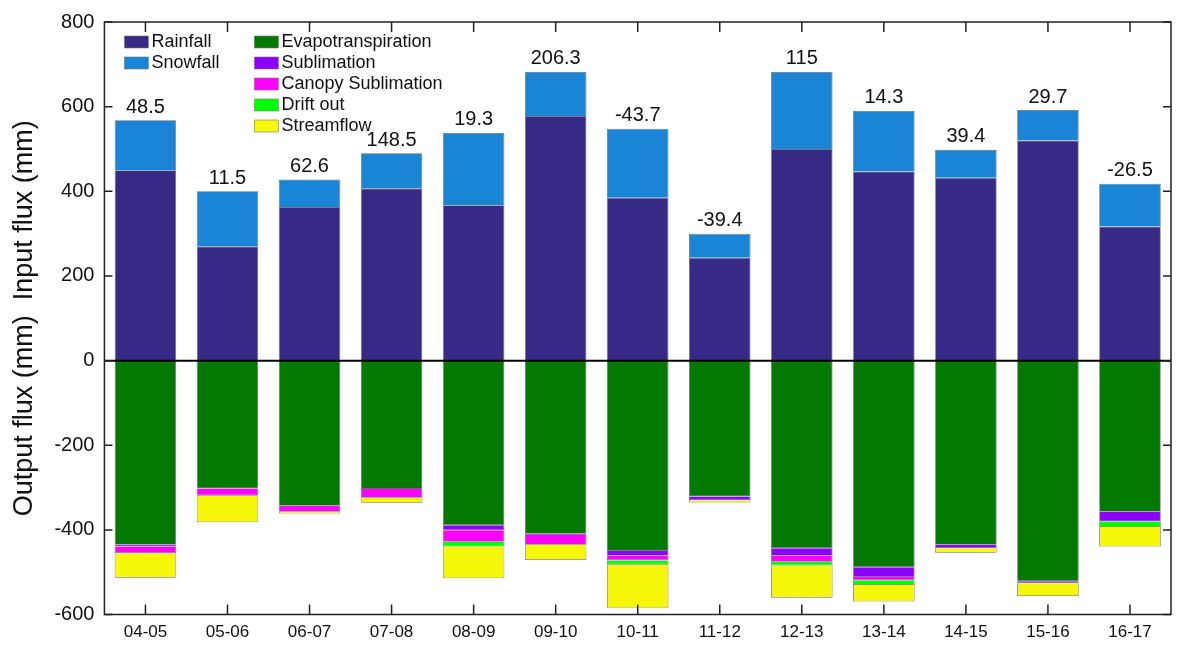 The height and width of the screenshot is (651, 1183). I want to click on annotation: 29.7, so click(1048, 95).